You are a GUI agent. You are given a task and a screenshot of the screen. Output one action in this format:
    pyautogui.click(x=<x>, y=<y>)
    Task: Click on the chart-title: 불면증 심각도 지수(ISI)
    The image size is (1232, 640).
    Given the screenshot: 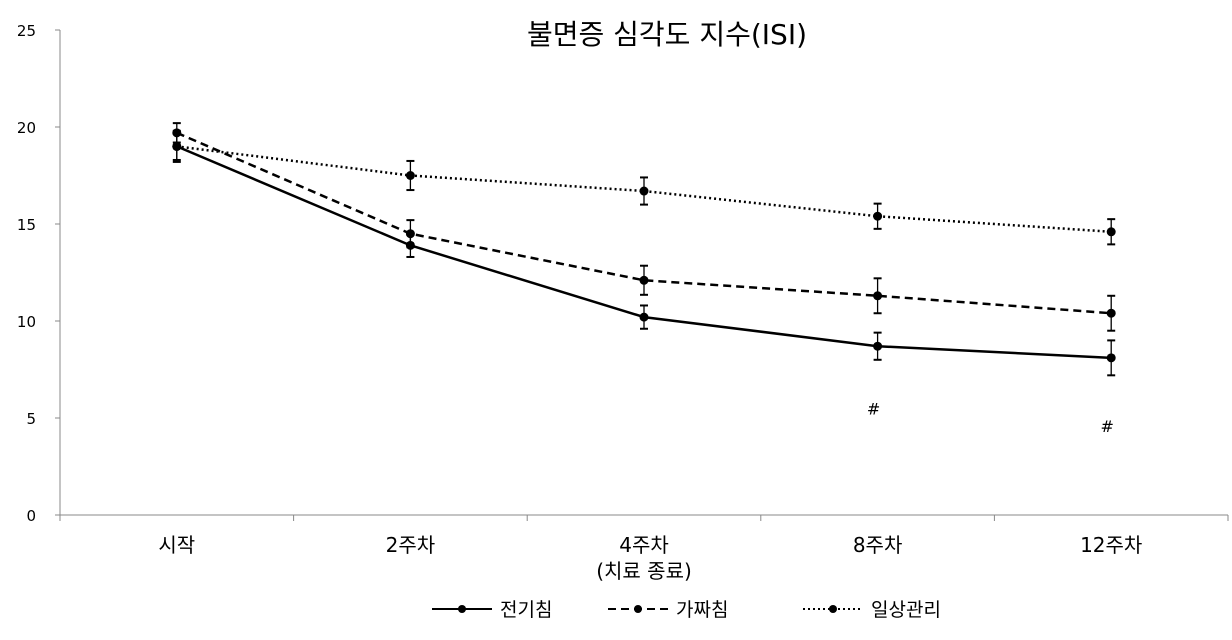 What is the action you would take?
    pyautogui.click(x=667, y=34)
    